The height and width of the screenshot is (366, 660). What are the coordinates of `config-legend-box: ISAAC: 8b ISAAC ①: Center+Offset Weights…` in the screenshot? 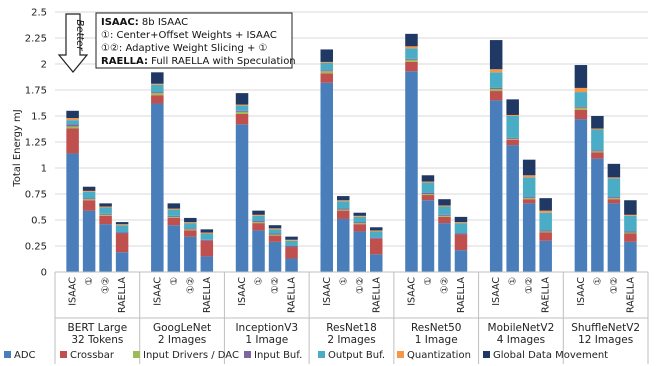 It's located at (195, 40).